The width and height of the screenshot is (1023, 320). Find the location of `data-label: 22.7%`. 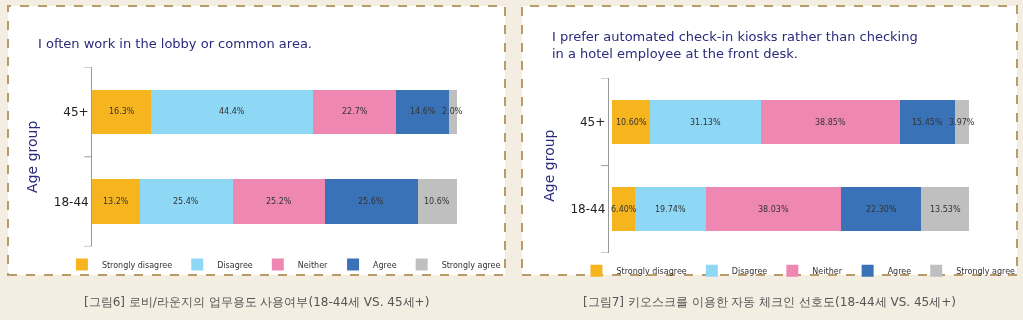

data-label: 22.7% is located at coordinates (355, 111).